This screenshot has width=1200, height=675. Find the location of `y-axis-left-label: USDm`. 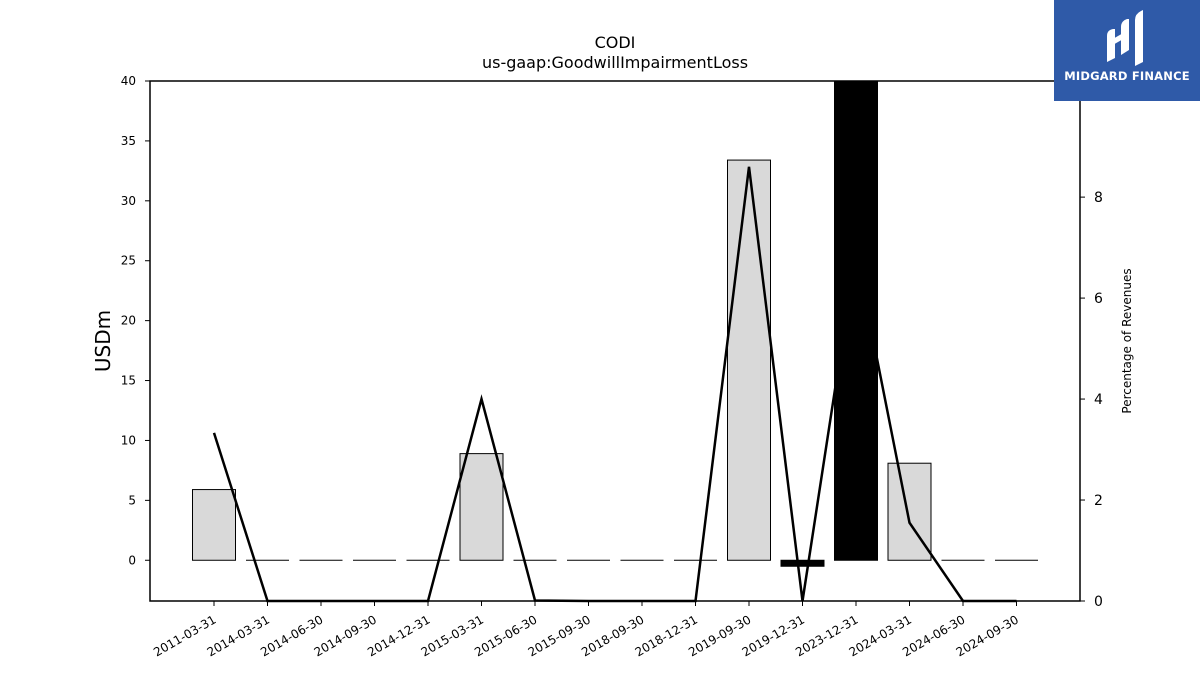

y-axis-left-label: USDm is located at coordinates (103, 341).